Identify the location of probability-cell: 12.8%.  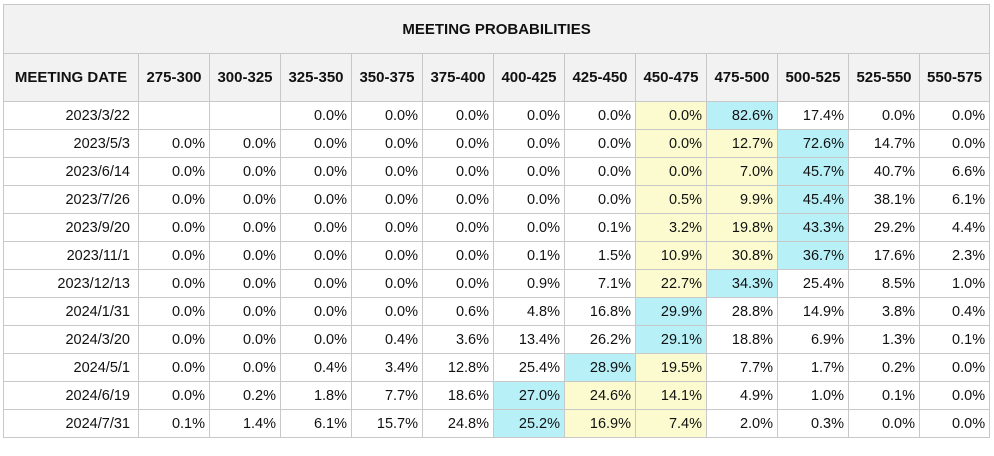
(458, 367).